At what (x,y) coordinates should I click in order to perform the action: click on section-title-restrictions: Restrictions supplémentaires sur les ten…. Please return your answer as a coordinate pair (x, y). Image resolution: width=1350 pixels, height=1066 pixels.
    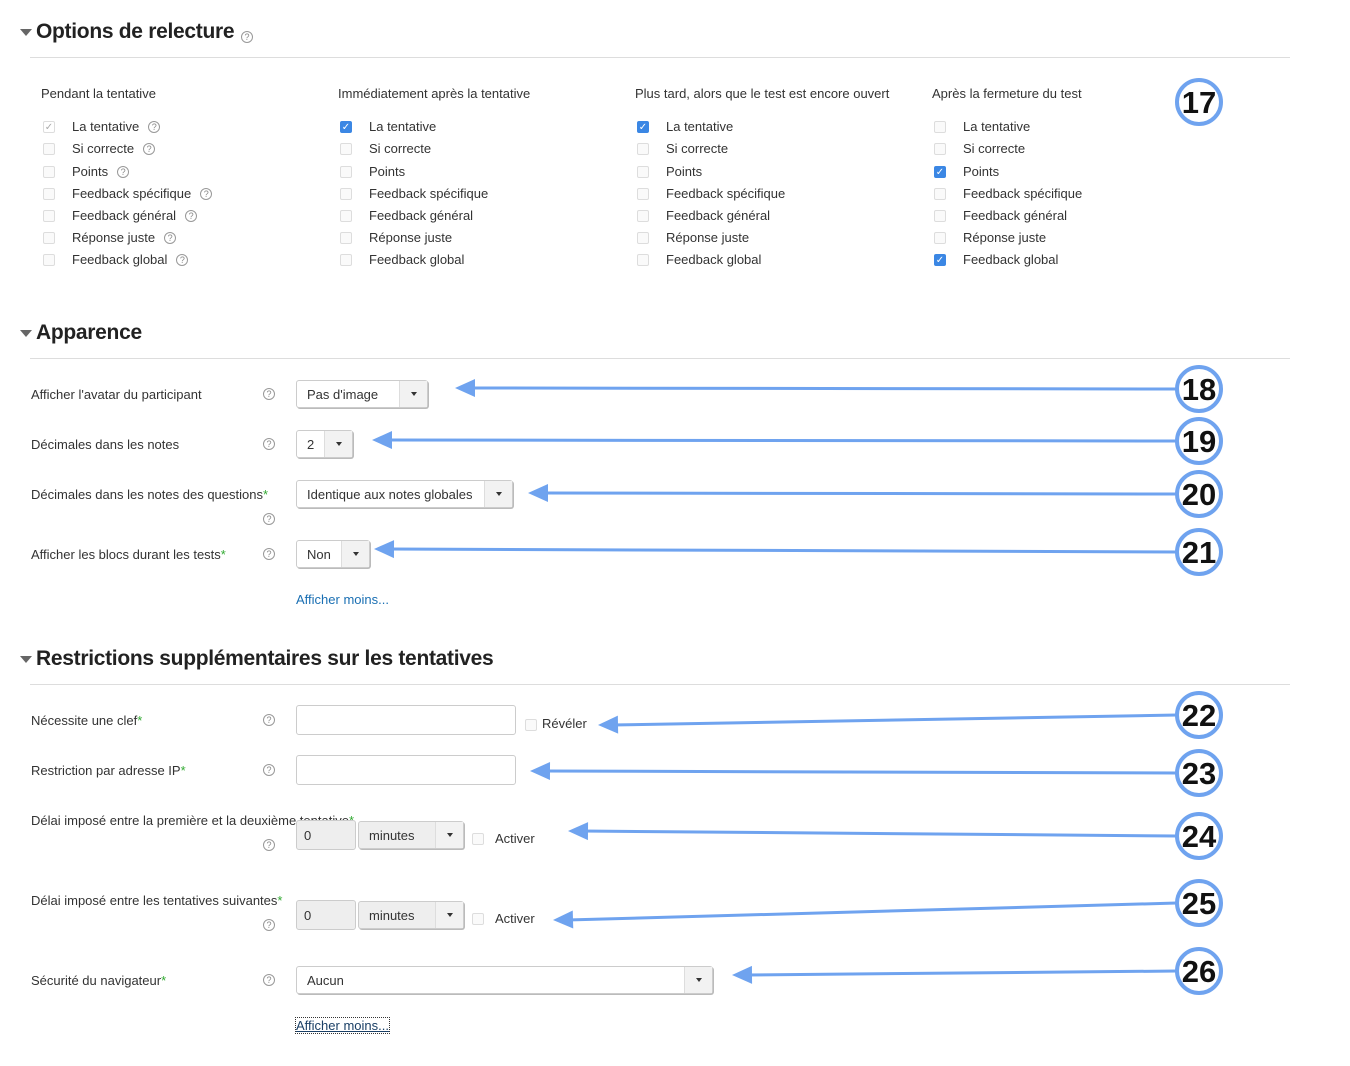
    Looking at the image, I should click on (265, 658).